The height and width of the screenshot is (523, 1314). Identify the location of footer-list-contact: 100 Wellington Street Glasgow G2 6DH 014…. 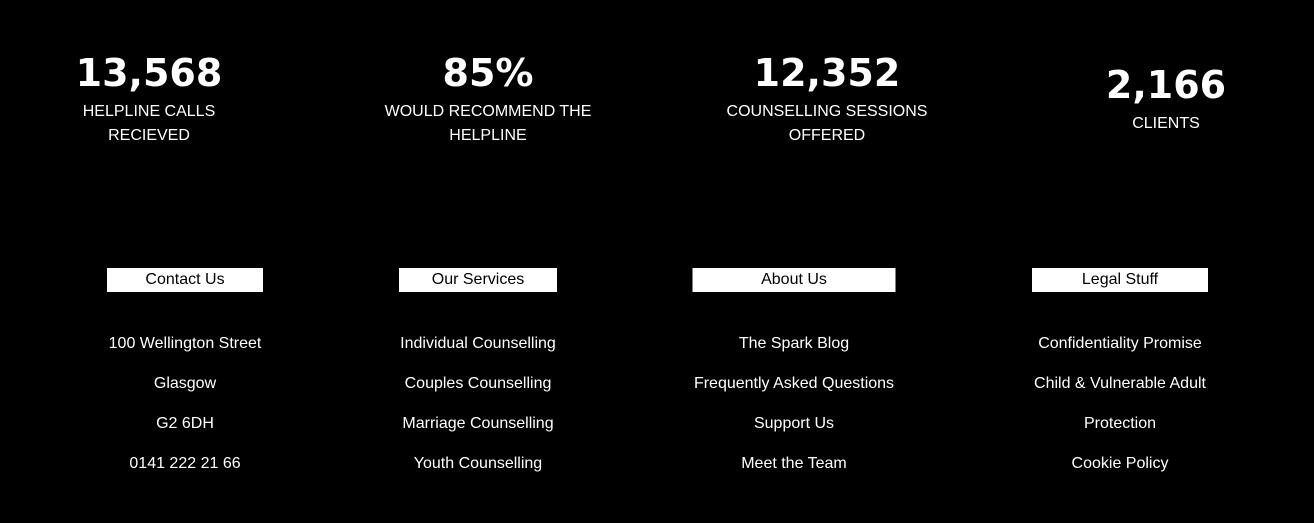
(185, 412).